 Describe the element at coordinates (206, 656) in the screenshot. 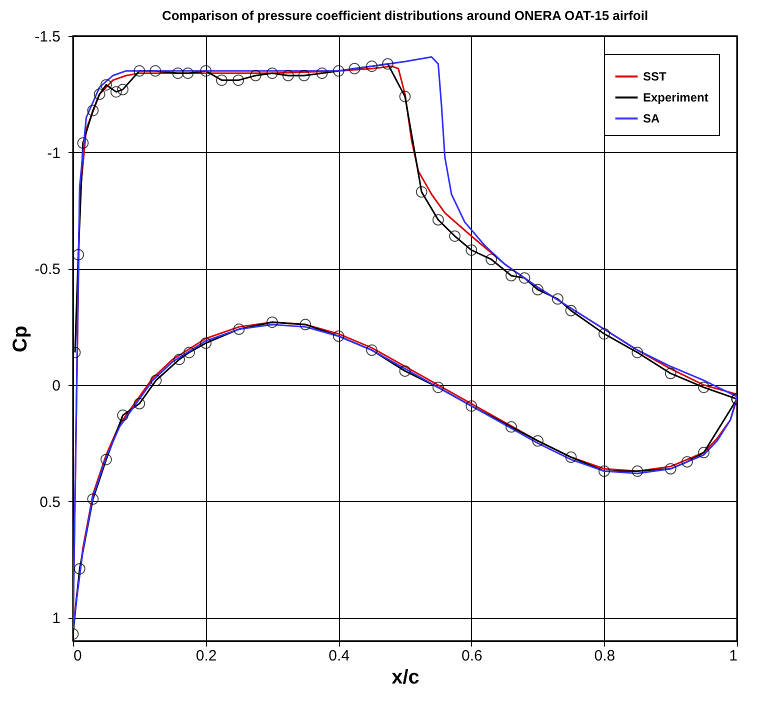

I see `x-tick-label: 0.2` at that location.